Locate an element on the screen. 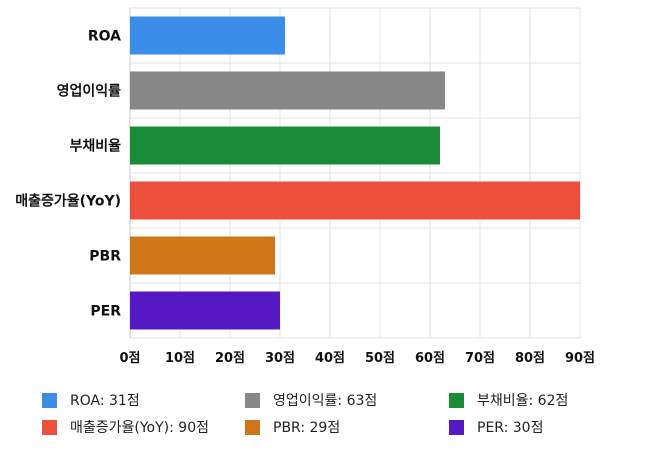 This screenshot has height=450, width=650. legend-label: PBR: 29점 is located at coordinates (307, 428).